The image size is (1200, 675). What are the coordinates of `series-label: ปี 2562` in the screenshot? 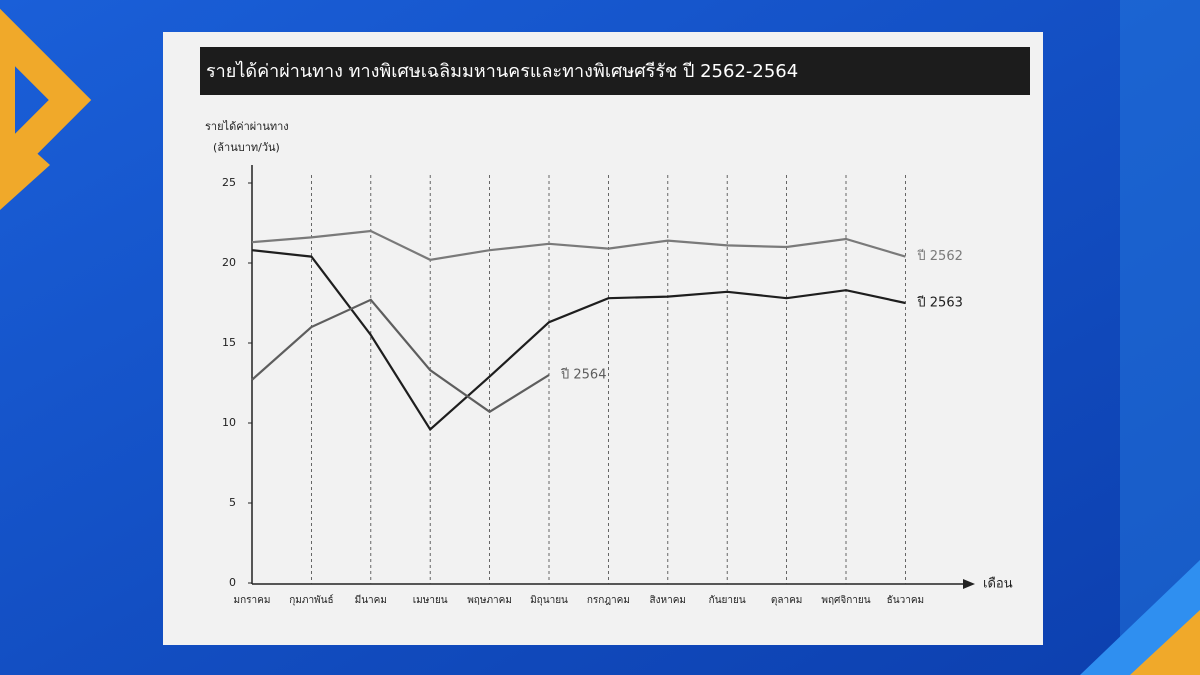 It's located at (939, 256).